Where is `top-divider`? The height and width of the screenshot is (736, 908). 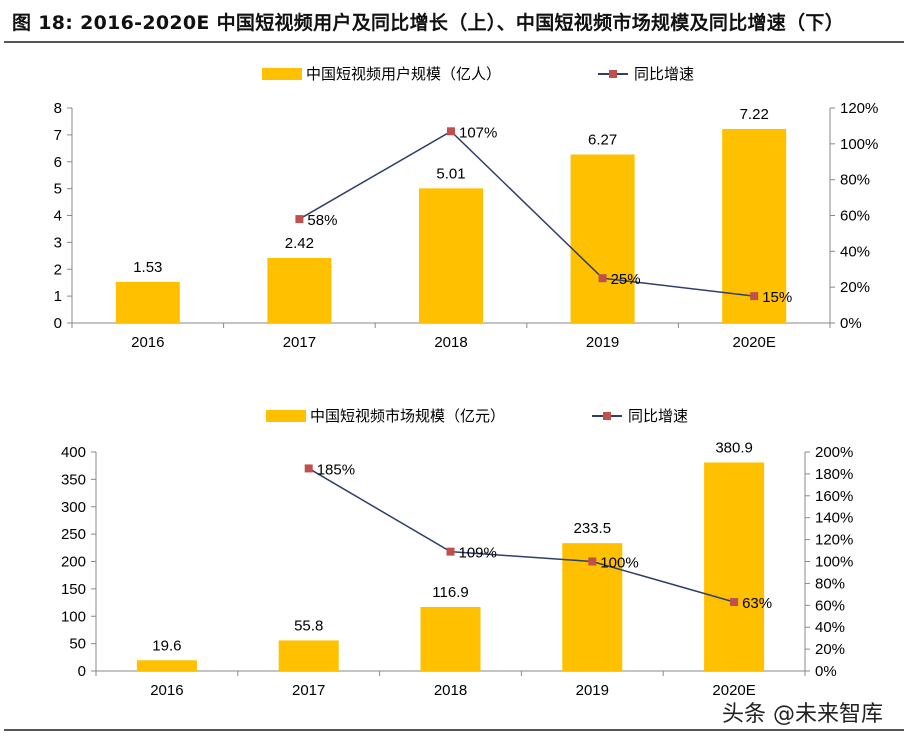 top-divider is located at coordinates (454, 42).